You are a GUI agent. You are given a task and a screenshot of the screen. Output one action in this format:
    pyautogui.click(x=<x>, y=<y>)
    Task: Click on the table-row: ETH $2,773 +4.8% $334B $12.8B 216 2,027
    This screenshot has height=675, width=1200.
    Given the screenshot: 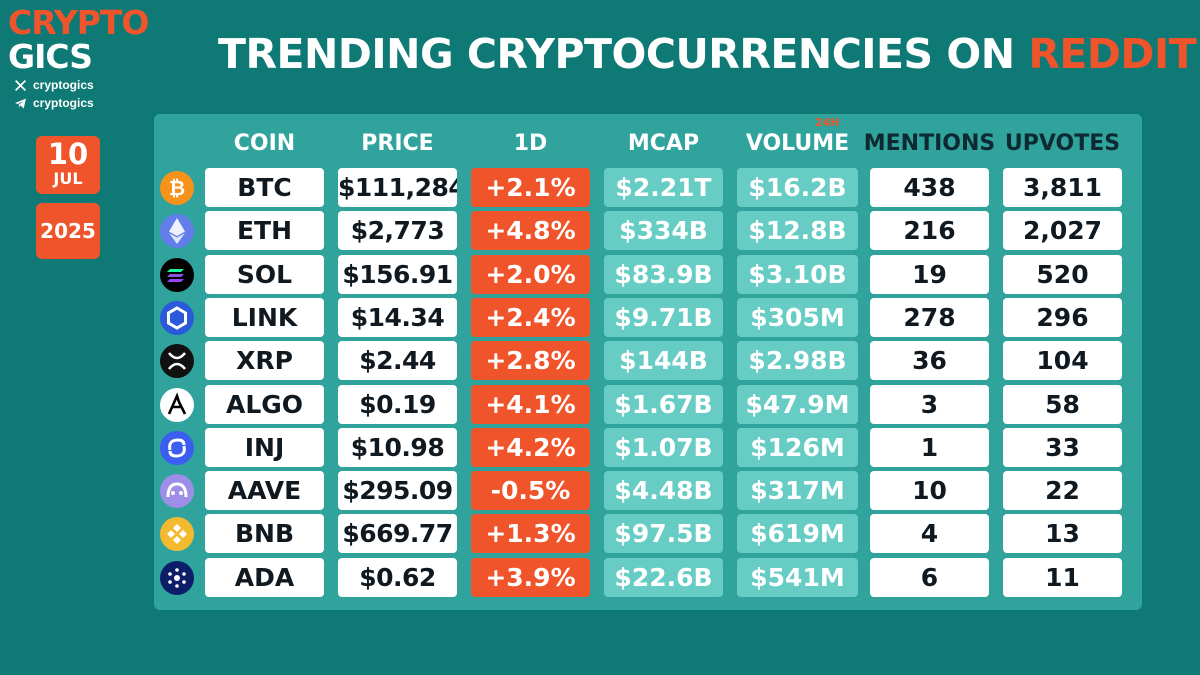 What is the action you would take?
    pyautogui.click(x=600, y=231)
    